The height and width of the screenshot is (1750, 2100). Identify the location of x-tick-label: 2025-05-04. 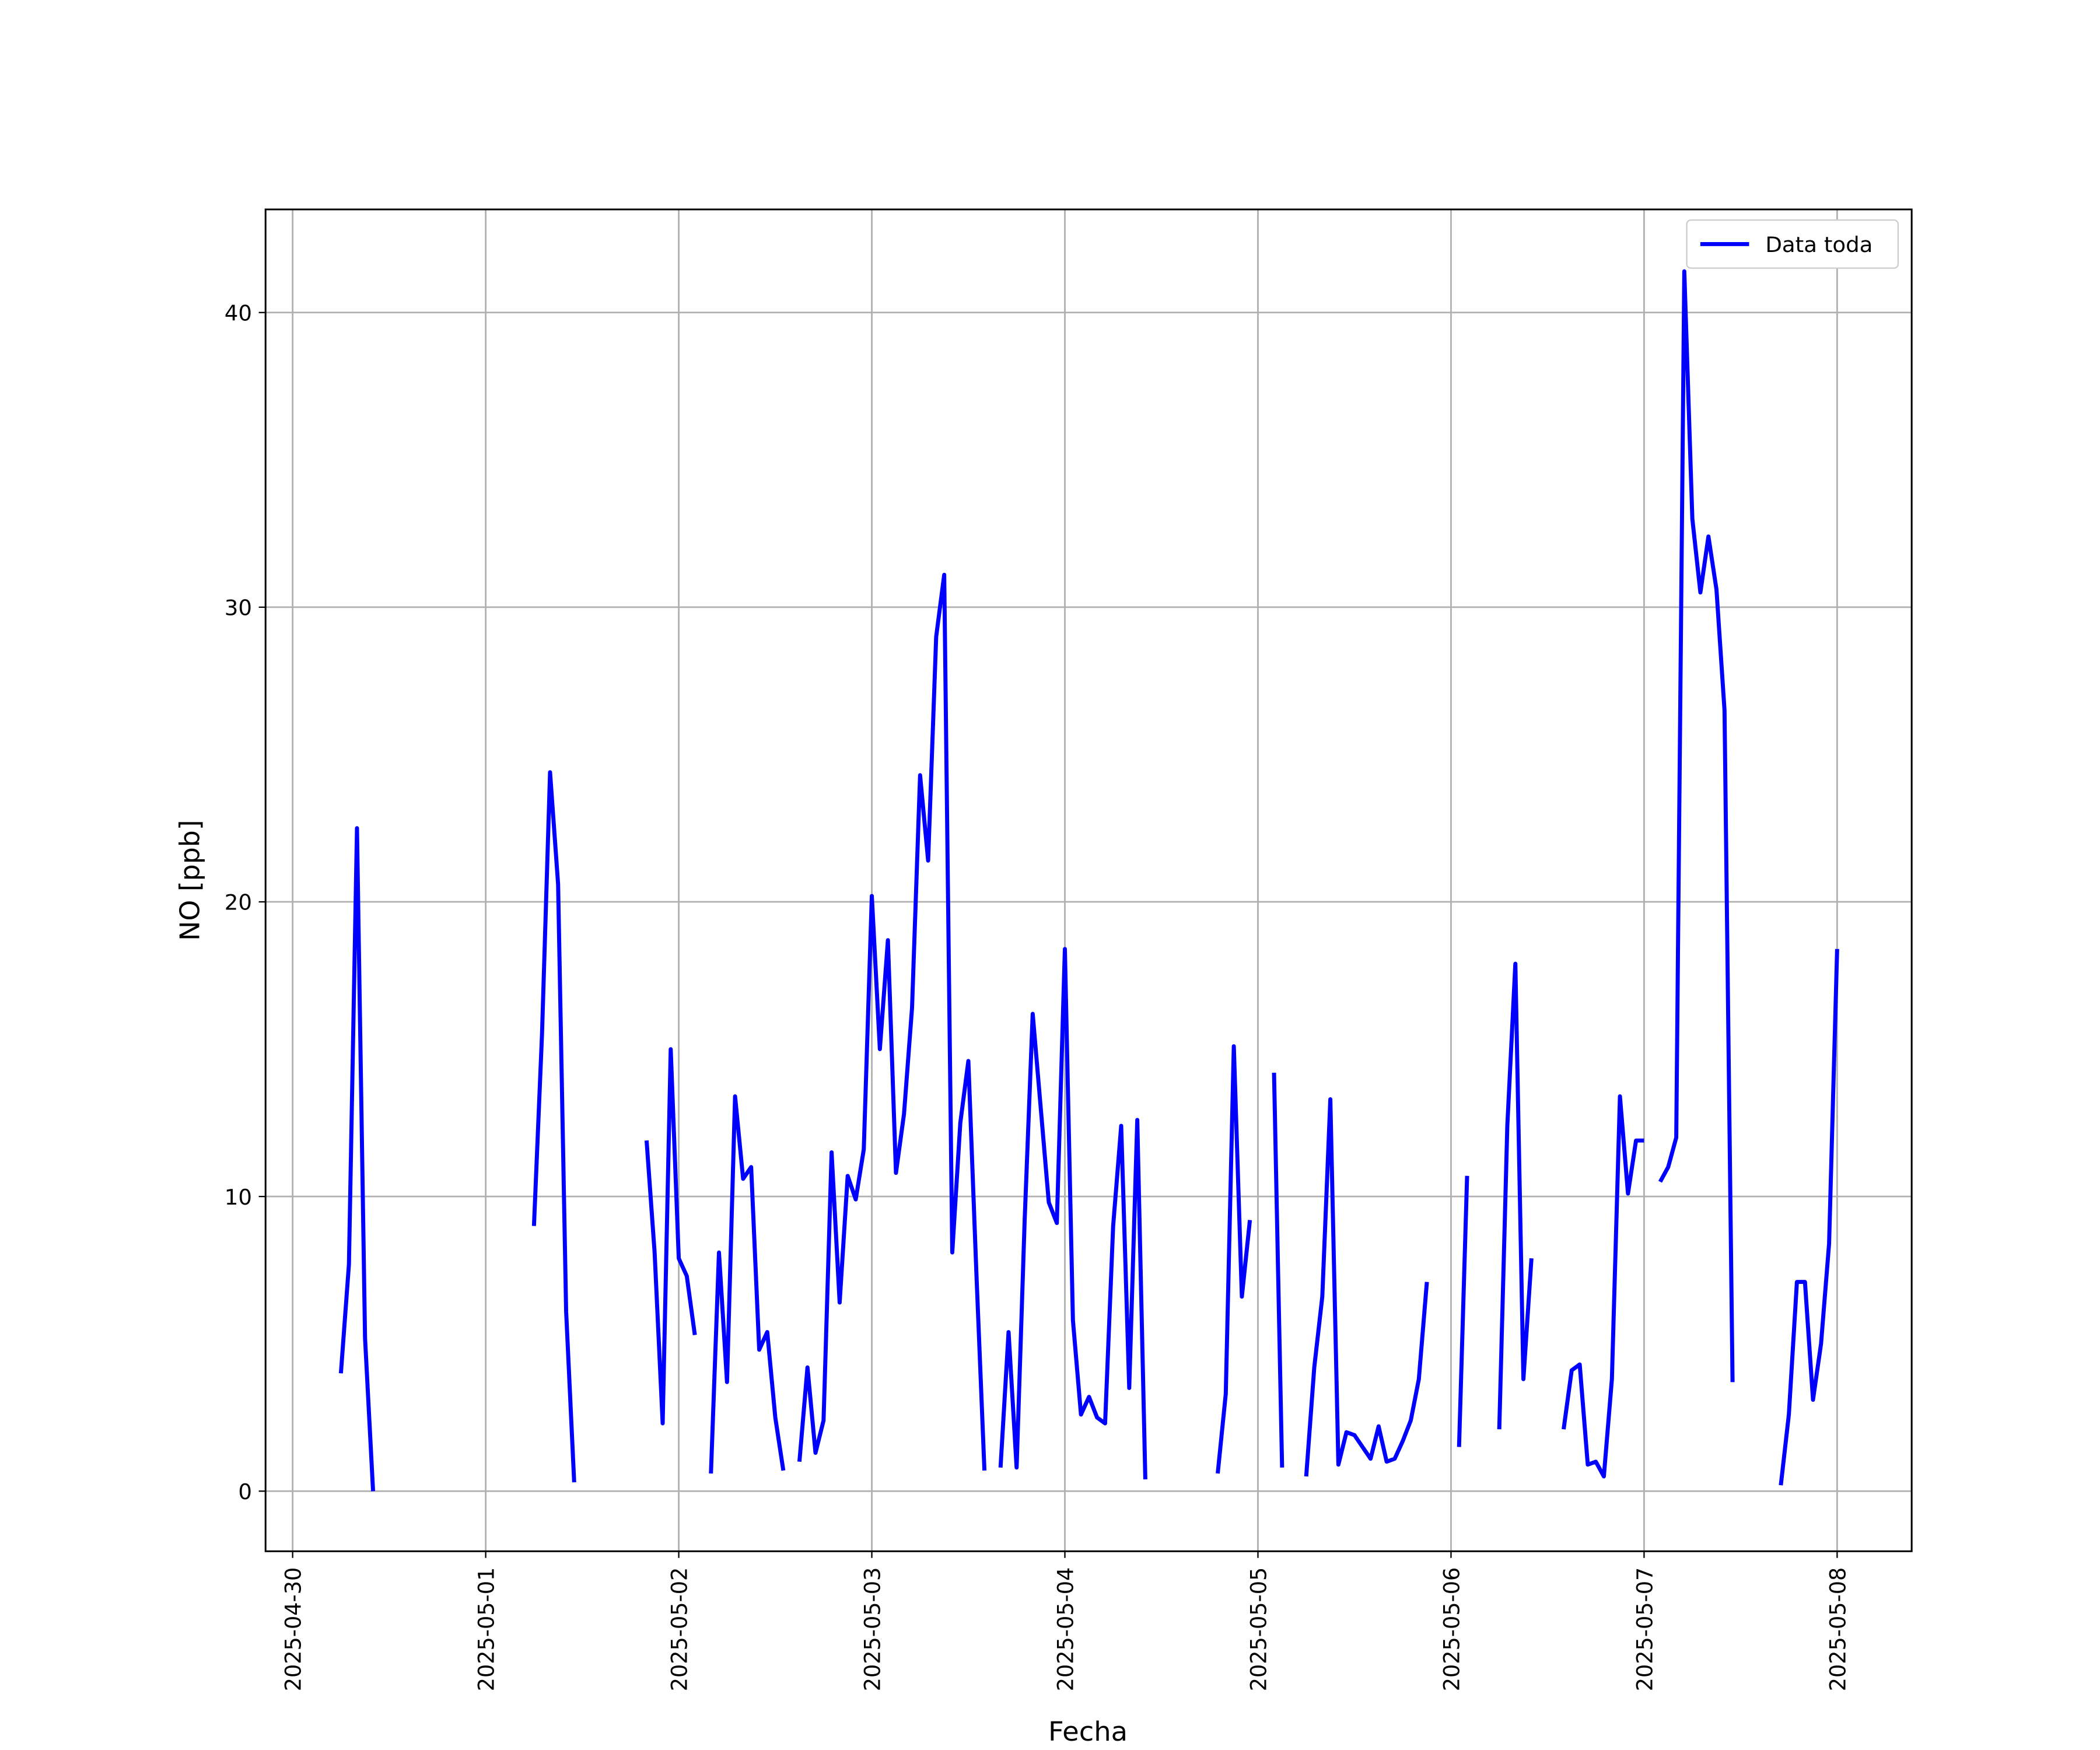
(1065, 1629).